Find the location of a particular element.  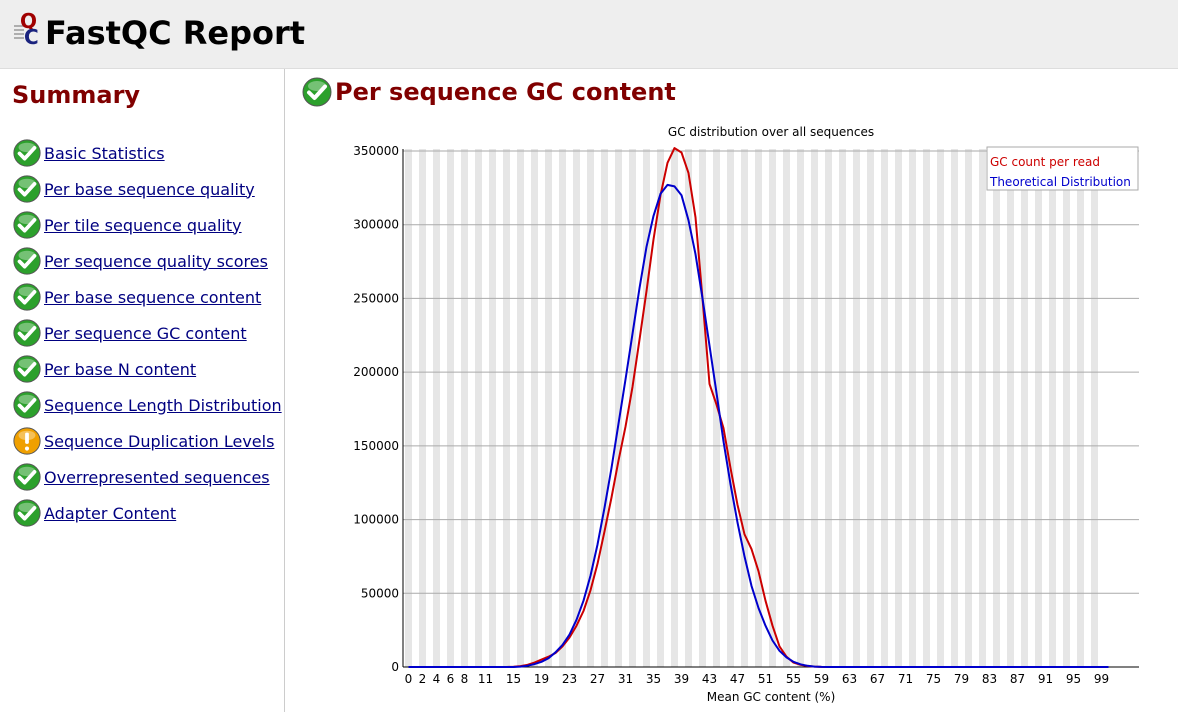

svg-text: Q is located at coordinates (28, 21).